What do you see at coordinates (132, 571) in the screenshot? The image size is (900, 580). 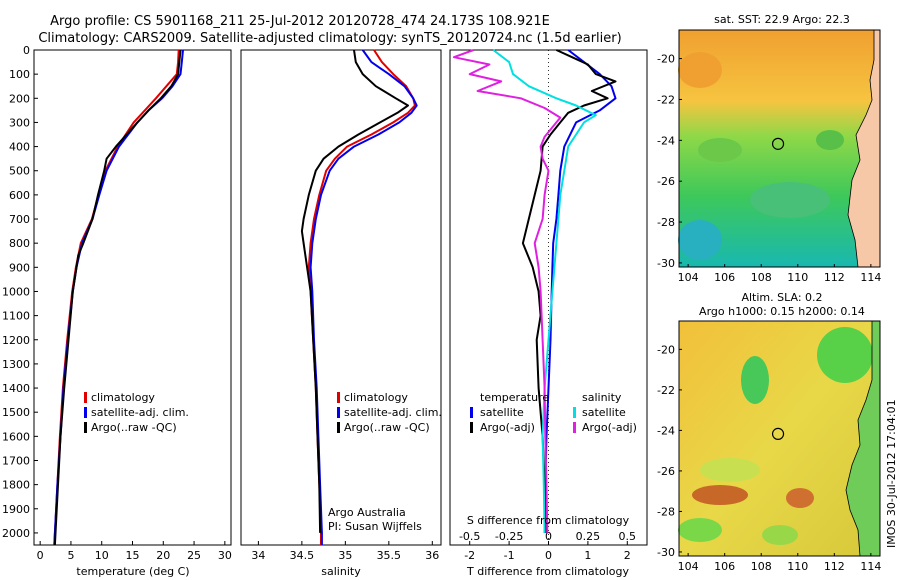 I see `temperature-xlabel: temperature (deg C)` at bounding box center [132, 571].